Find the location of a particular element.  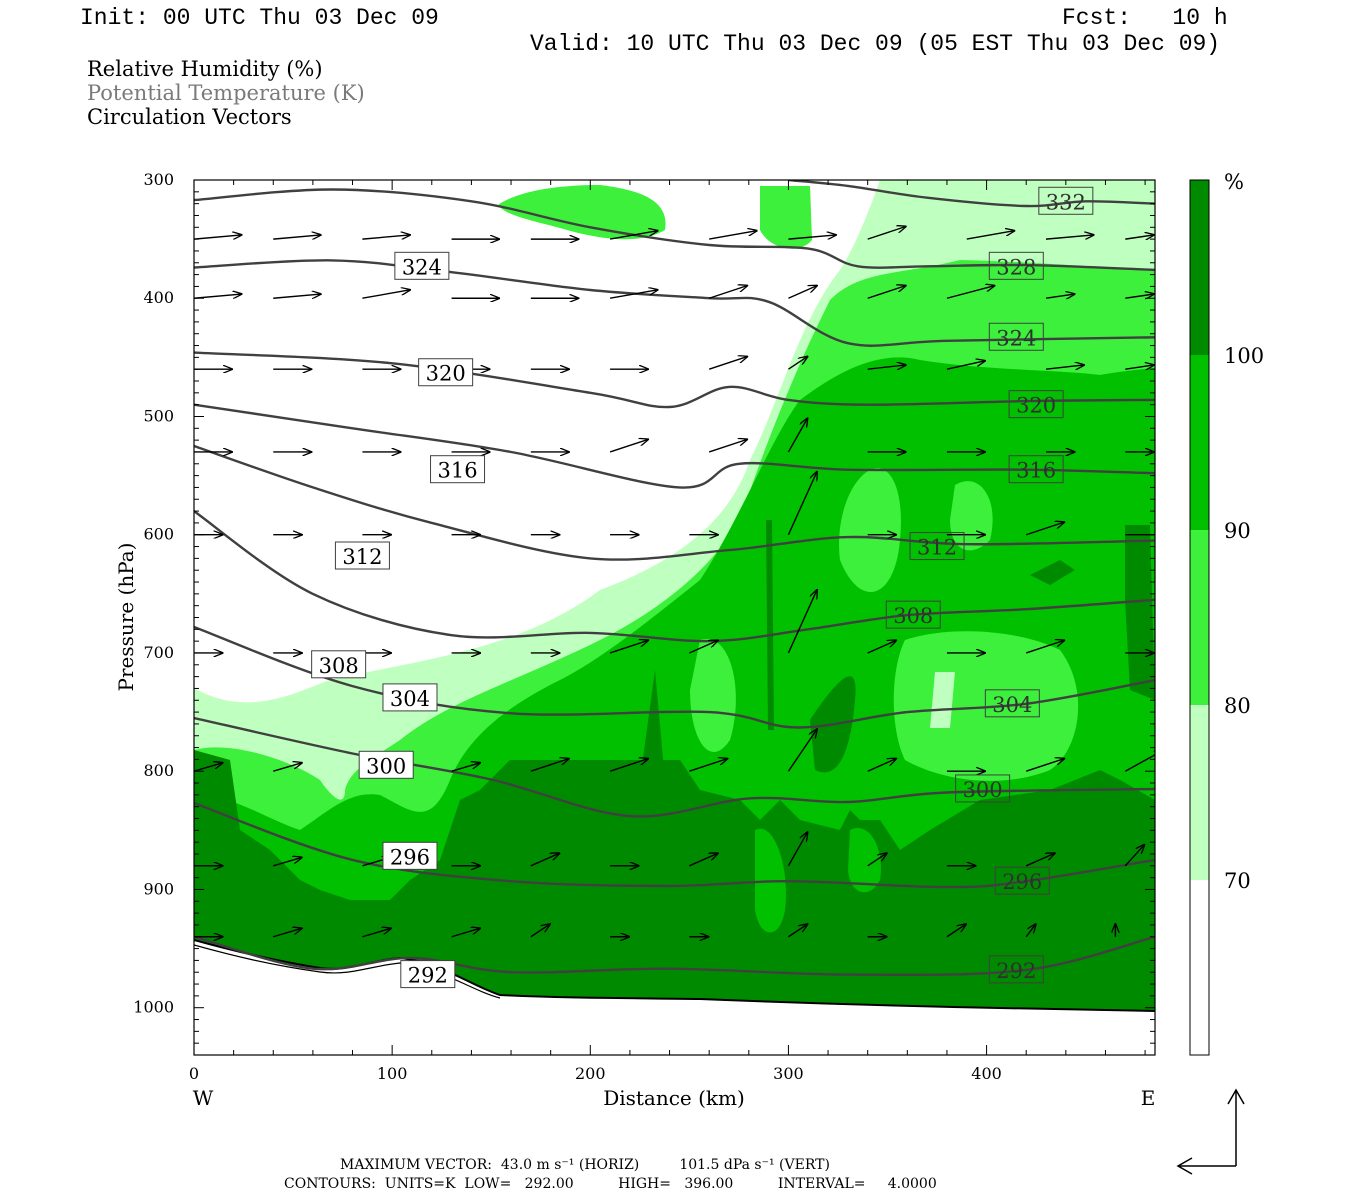

theta-contour-label: 316 is located at coordinates (457, 471).